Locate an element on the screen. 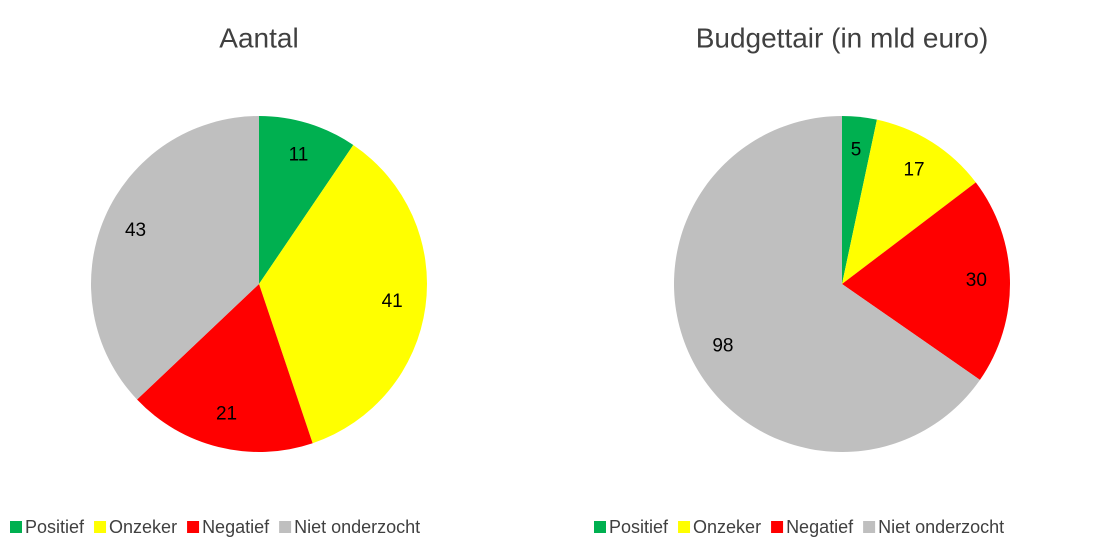  chart-title: Aantal is located at coordinates (258, 37).